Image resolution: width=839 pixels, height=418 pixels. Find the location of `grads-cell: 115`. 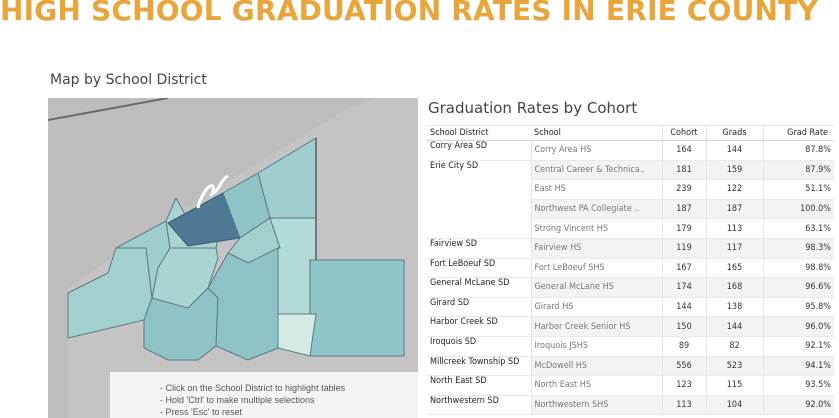

grads-cell: 115 is located at coordinates (734, 385).